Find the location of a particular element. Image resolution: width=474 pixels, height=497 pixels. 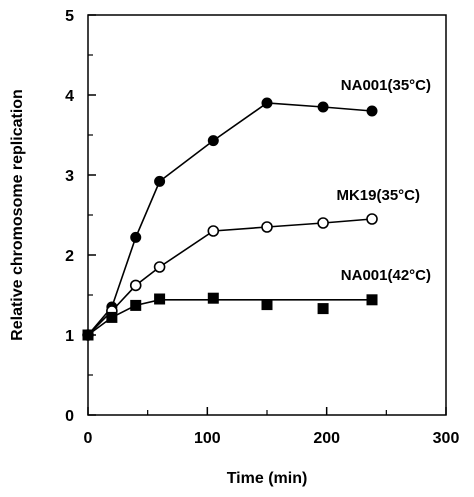

y-tick-label: 0 is located at coordinates (69, 416).